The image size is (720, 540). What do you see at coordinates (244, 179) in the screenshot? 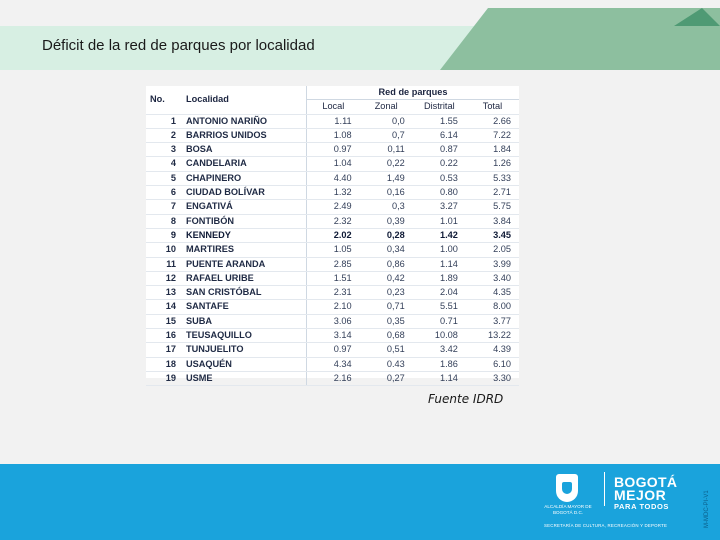
I see `cell-localidad: CHAPINERO` at bounding box center [244, 179].